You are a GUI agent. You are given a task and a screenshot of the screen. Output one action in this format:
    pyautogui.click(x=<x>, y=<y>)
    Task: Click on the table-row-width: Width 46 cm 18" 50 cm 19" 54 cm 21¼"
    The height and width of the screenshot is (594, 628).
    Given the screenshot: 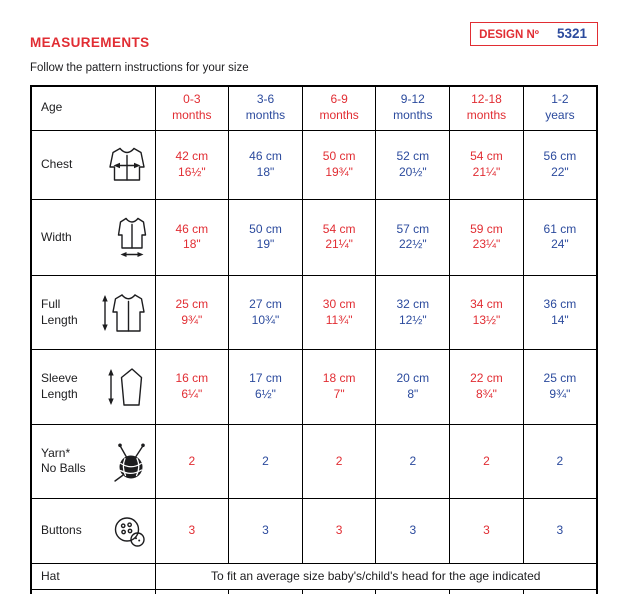 What is the action you would take?
    pyautogui.click(x=314, y=237)
    